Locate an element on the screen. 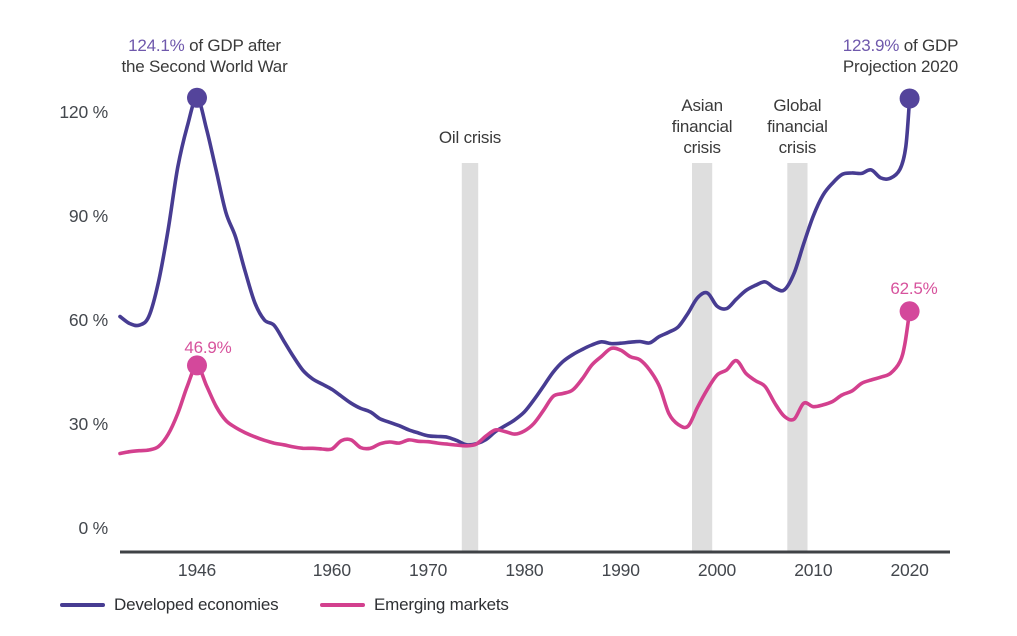 The image size is (1017, 636). x-tick-label: 1970 is located at coordinates (428, 570).